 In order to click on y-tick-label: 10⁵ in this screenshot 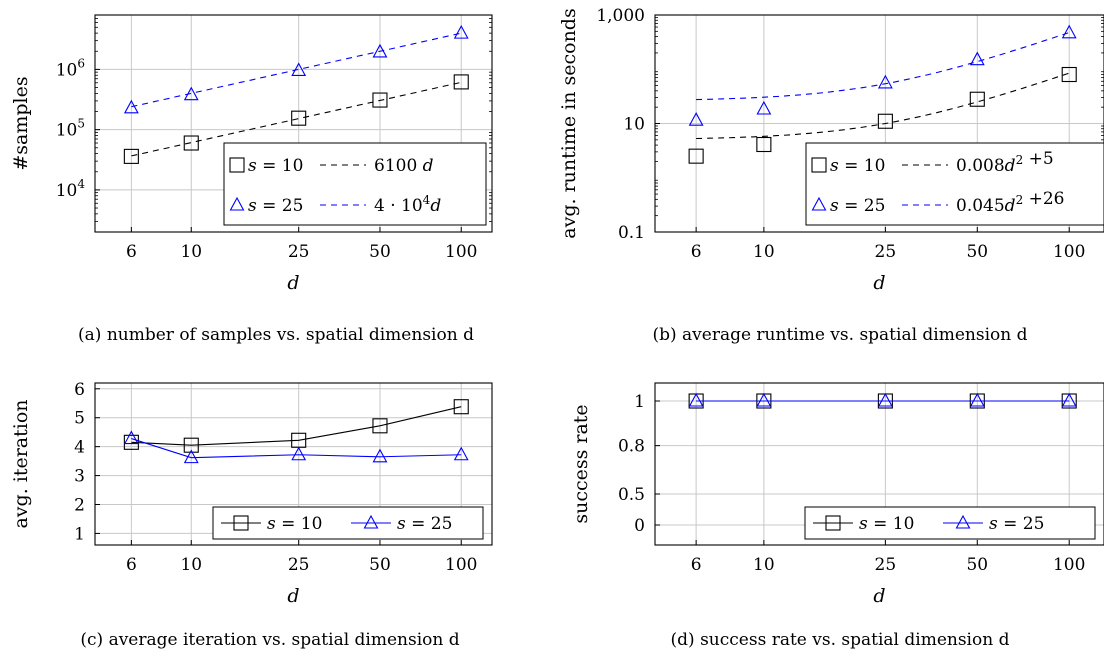, I will do `click(70, 129)`.